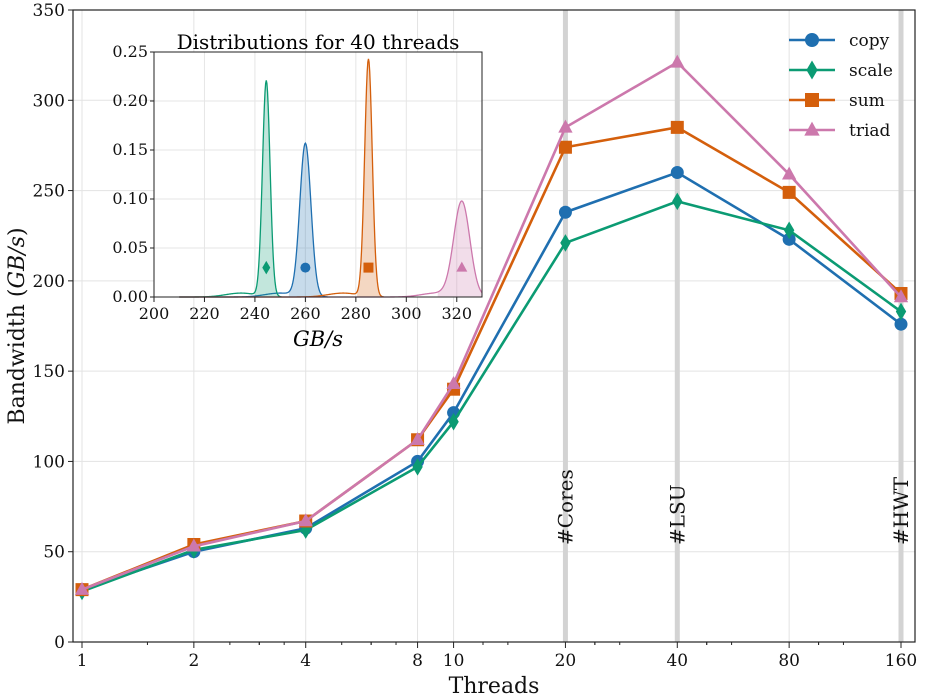 This screenshot has width=925, height=698. What do you see at coordinates (406, 313) in the screenshot?
I see `inset-x-tick-label: 300` at bounding box center [406, 313].